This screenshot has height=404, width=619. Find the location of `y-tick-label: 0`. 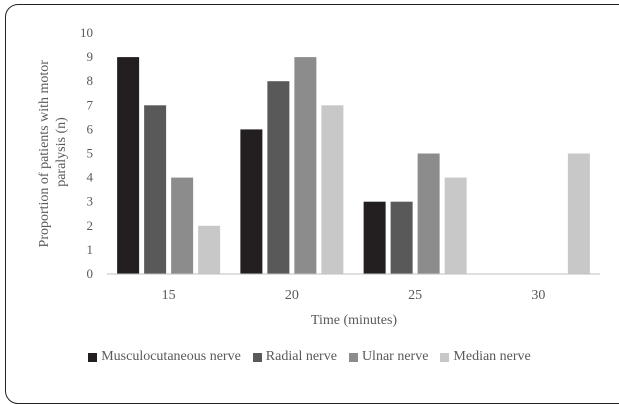

y-tick-label: 0 is located at coordinates (90, 273).